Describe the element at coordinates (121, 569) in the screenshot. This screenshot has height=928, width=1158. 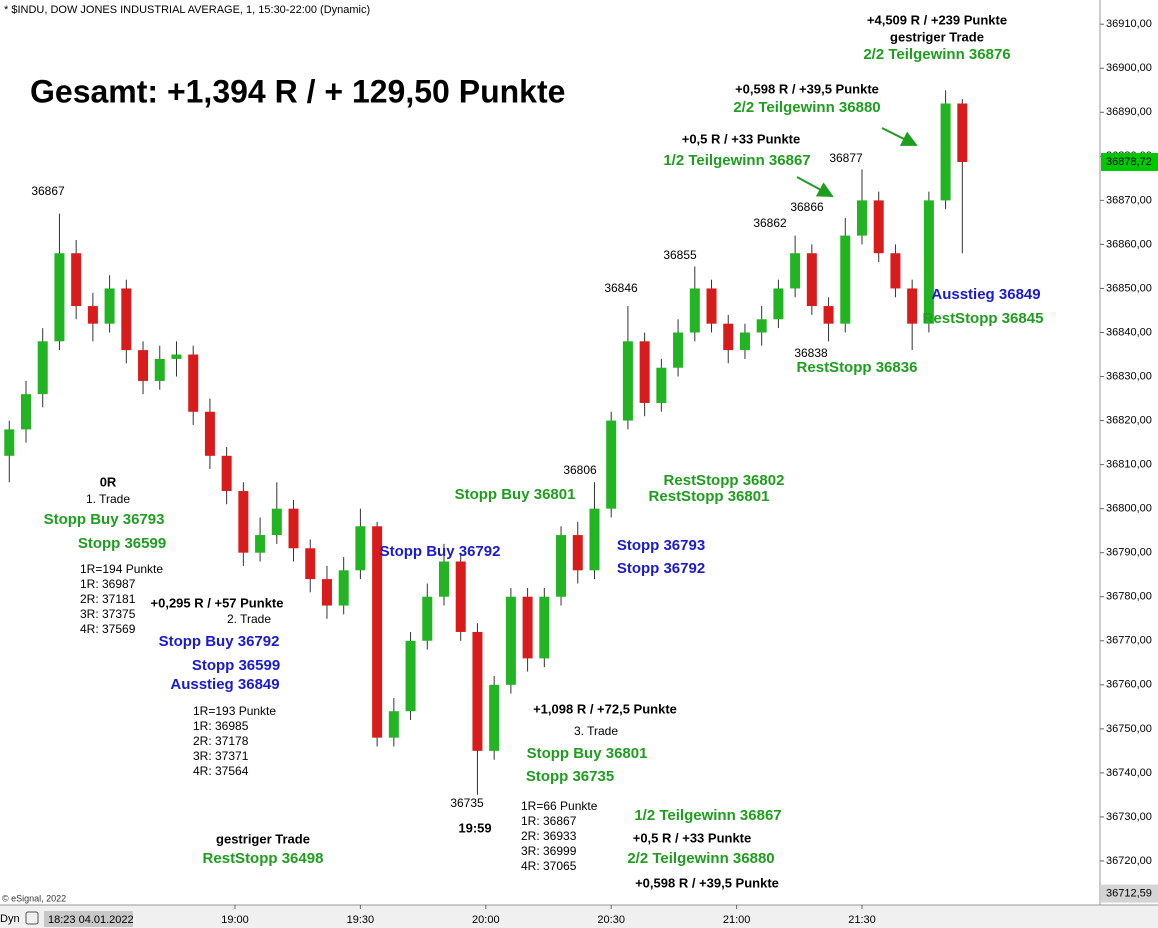
I see `annotation: 1R=194 Punkte` at that location.